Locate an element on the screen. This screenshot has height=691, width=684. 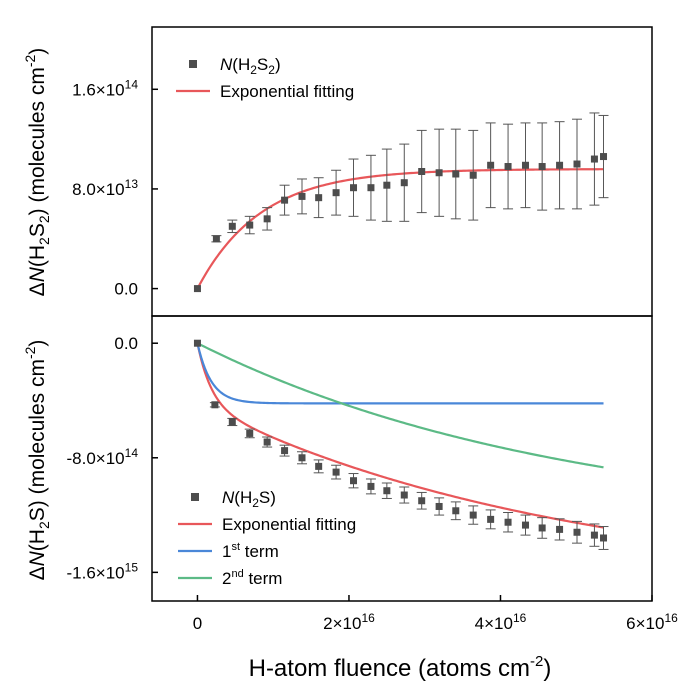
legend-label: 1st term is located at coordinates (250, 551).